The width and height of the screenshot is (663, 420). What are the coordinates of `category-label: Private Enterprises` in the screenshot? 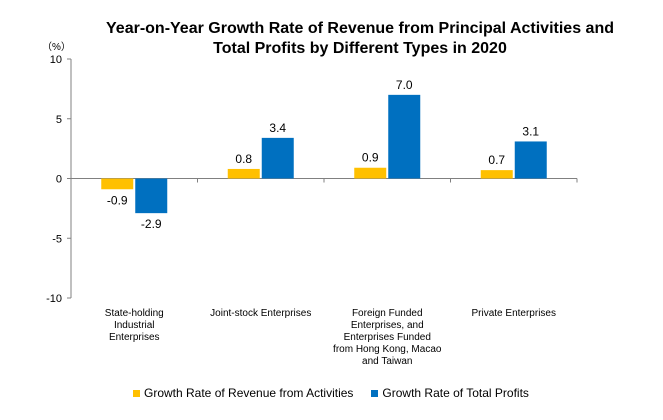 It's located at (514, 314).